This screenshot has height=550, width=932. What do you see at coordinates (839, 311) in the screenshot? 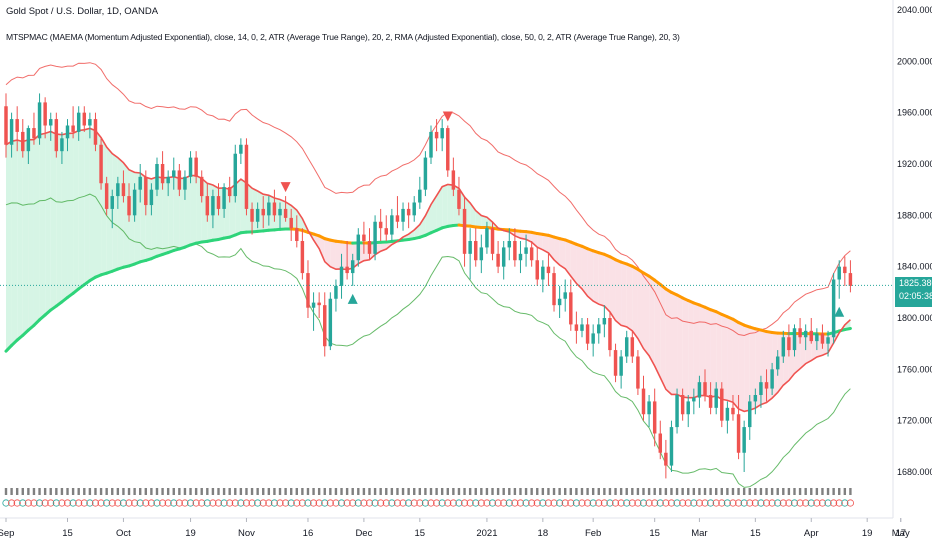
I see `buy-signal-marker` at bounding box center [839, 311].